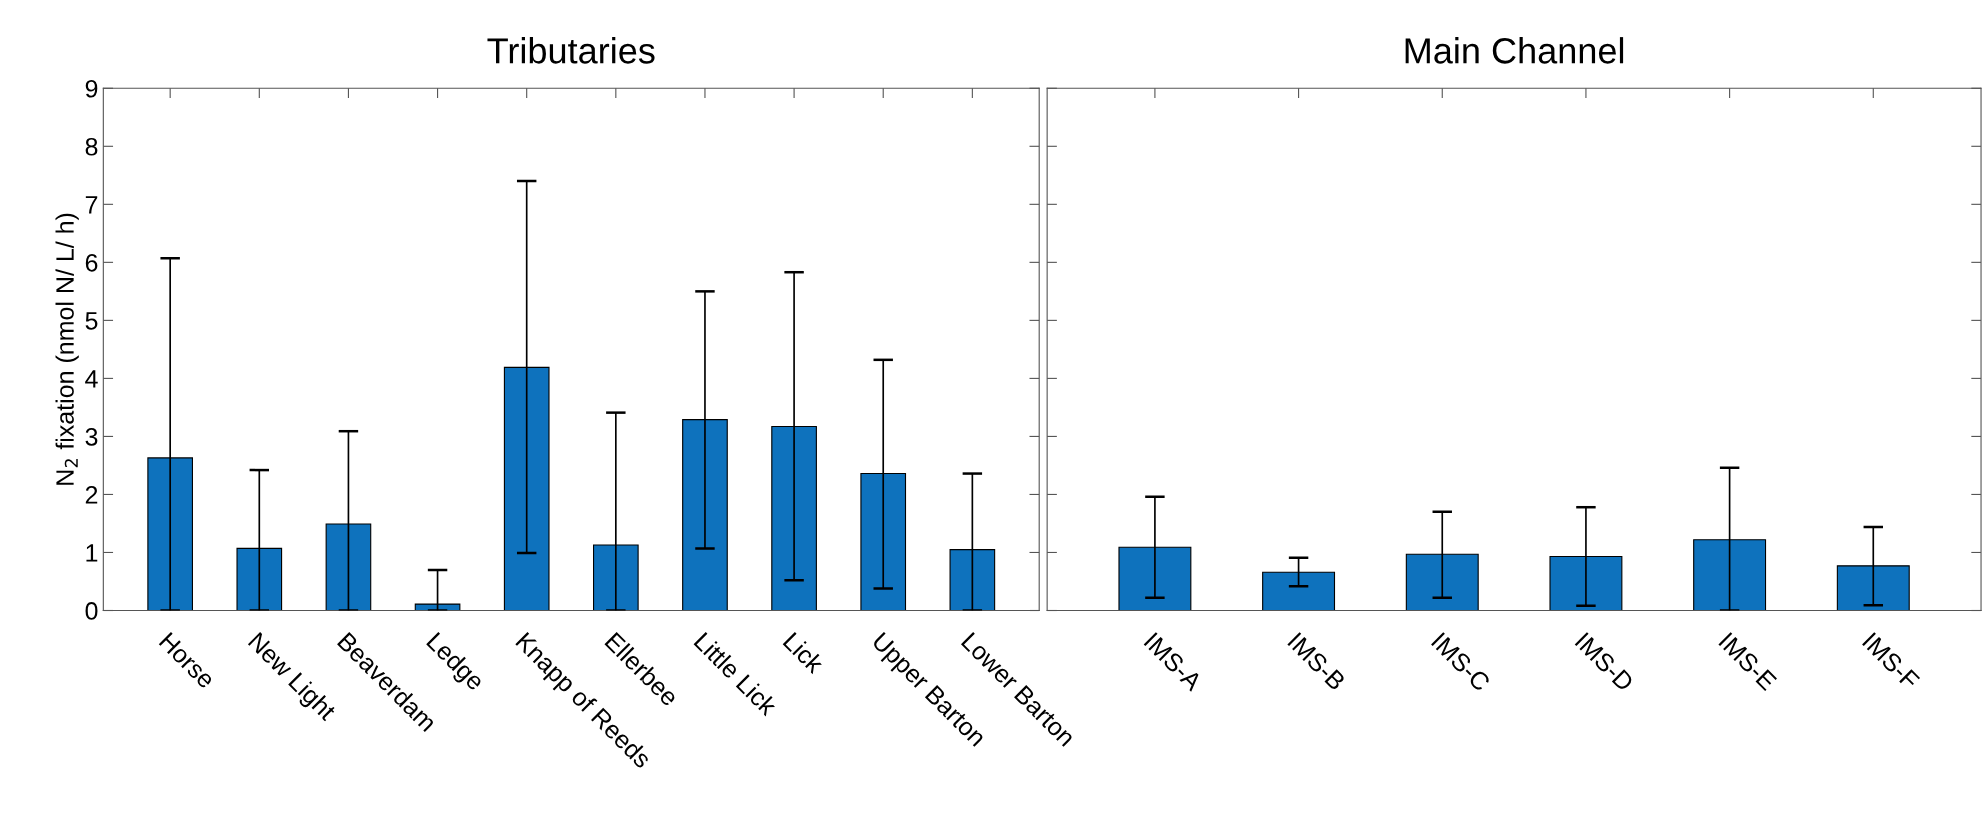  What do you see at coordinates (91, 495) in the screenshot?
I see `y-tick-label: 2` at bounding box center [91, 495].